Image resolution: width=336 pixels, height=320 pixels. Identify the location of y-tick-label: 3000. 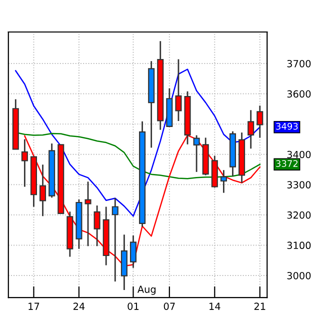
(299, 276).